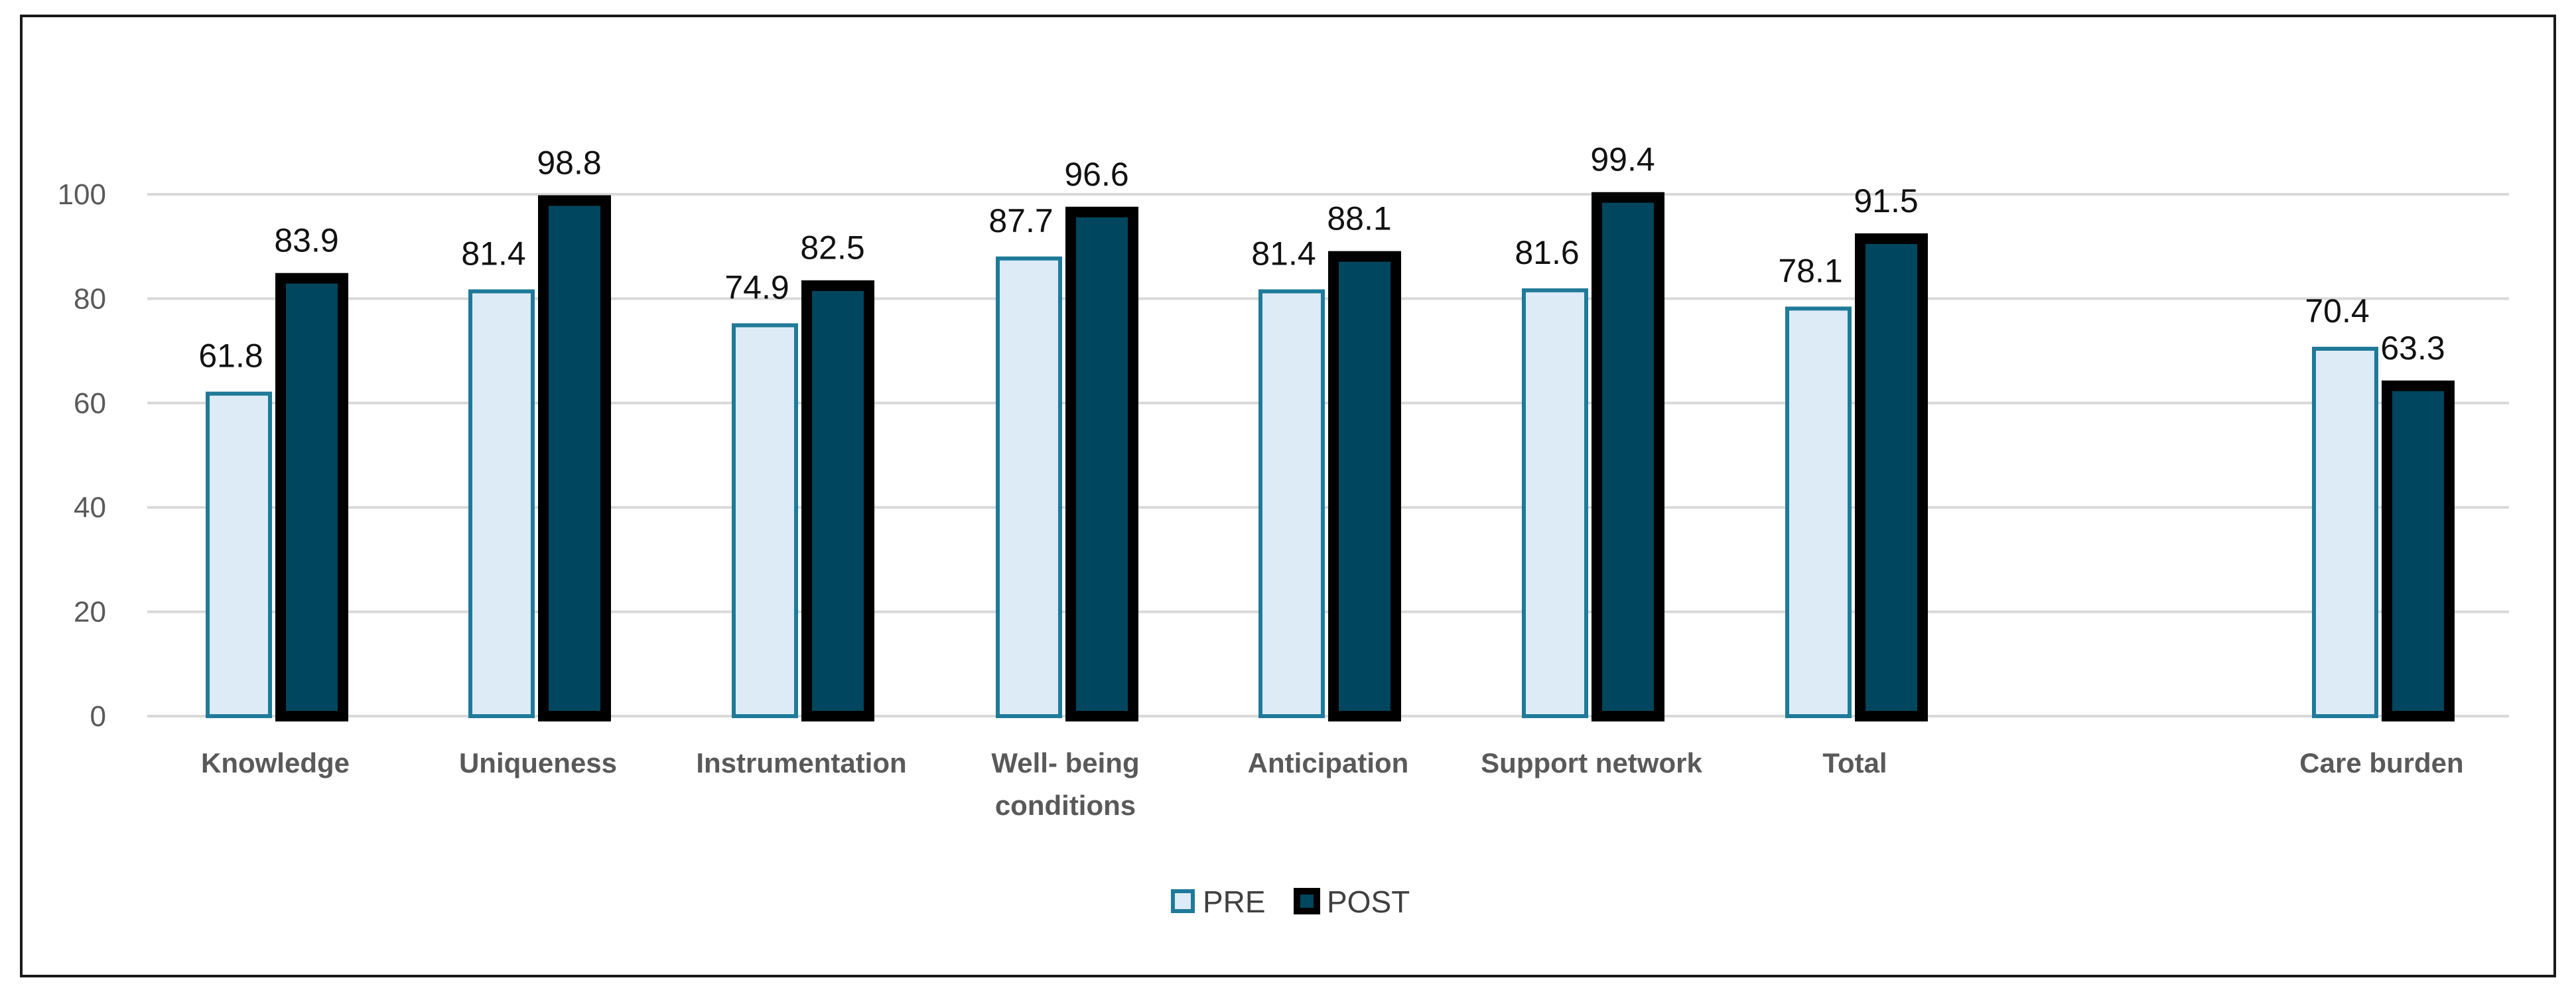 This screenshot has height=992, width=2576. I want to click on data-label-post: 88.1, so click(1359, 218).